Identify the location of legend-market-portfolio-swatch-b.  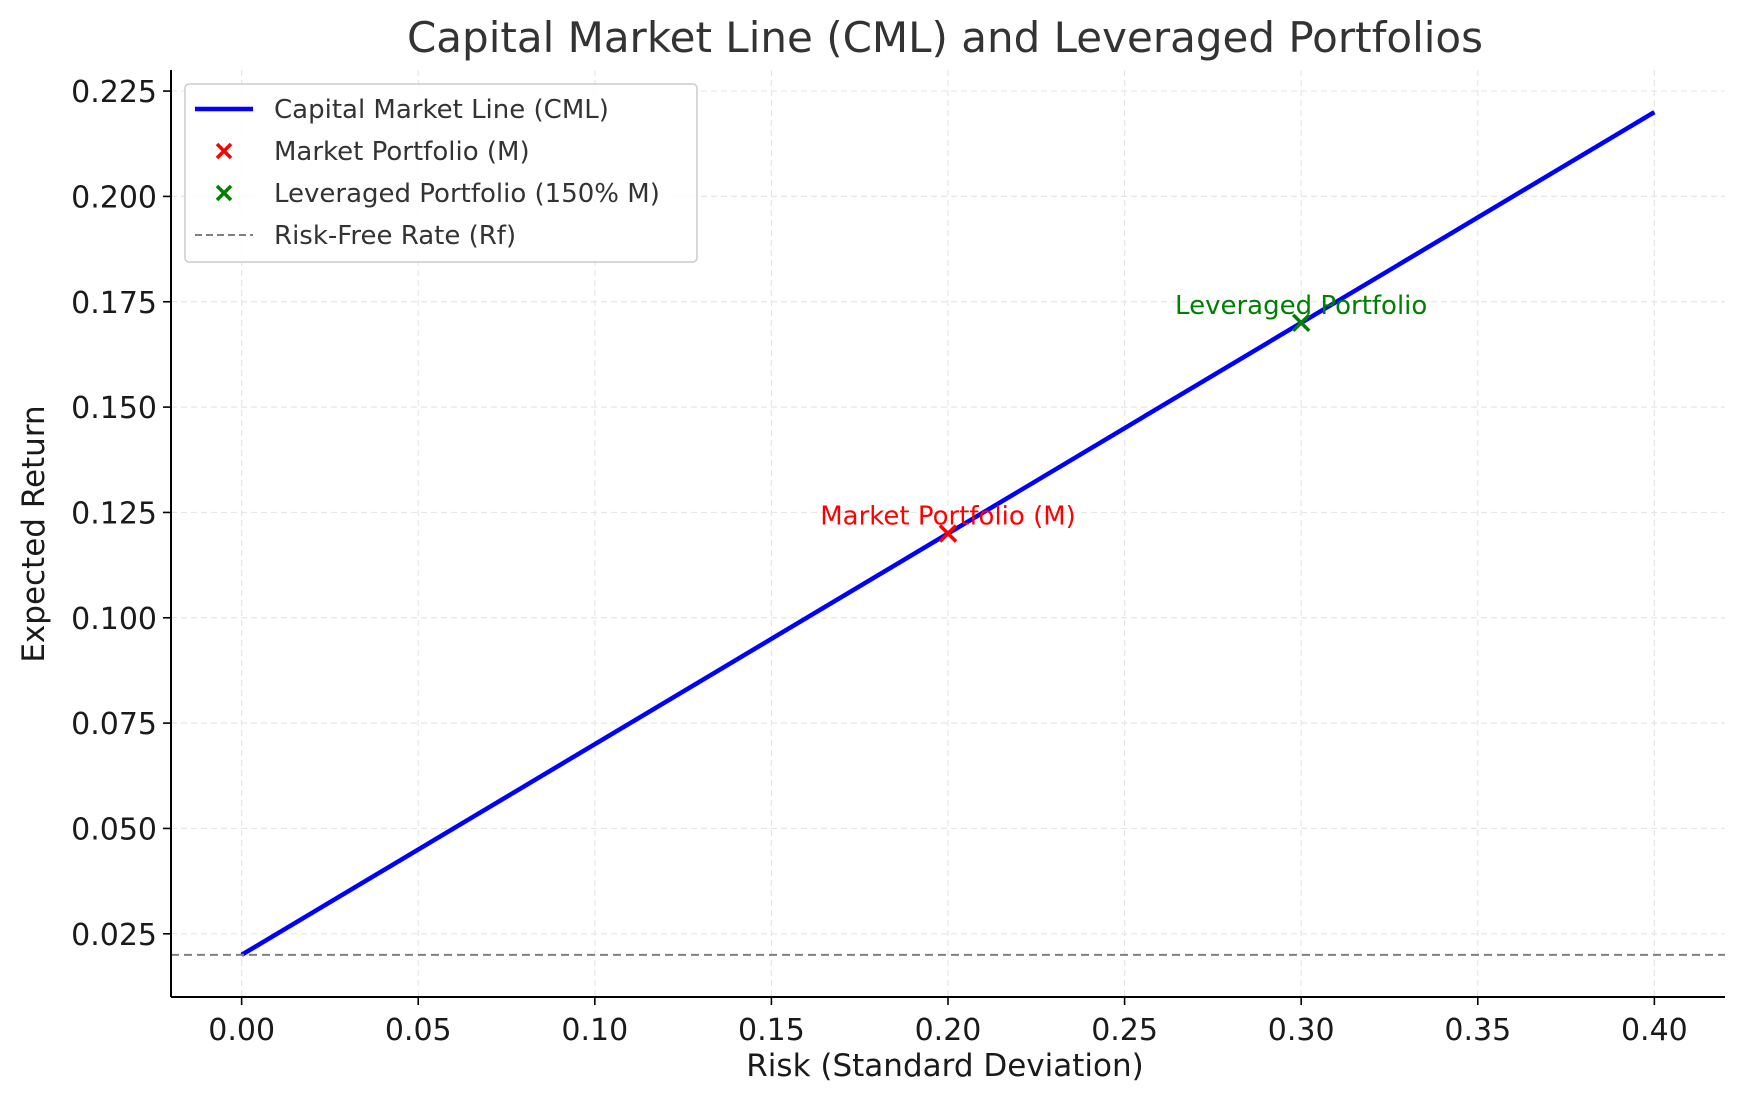
(224, 151).